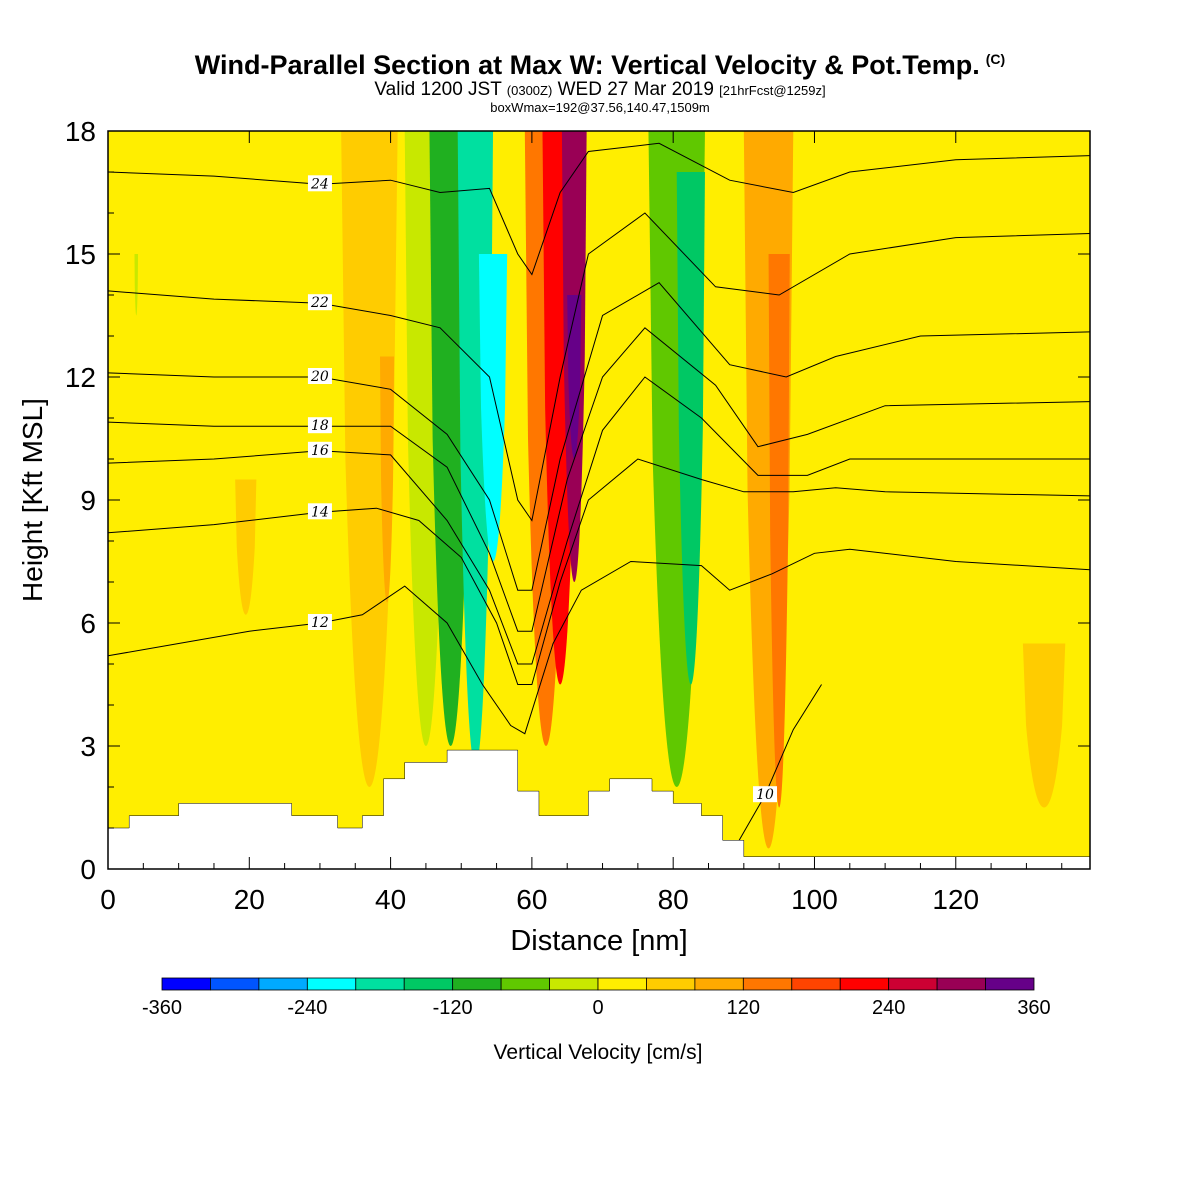 This screenshot has height=1200, width=1200. I want to click on theta-contour-label: 14, so click(320, 512).